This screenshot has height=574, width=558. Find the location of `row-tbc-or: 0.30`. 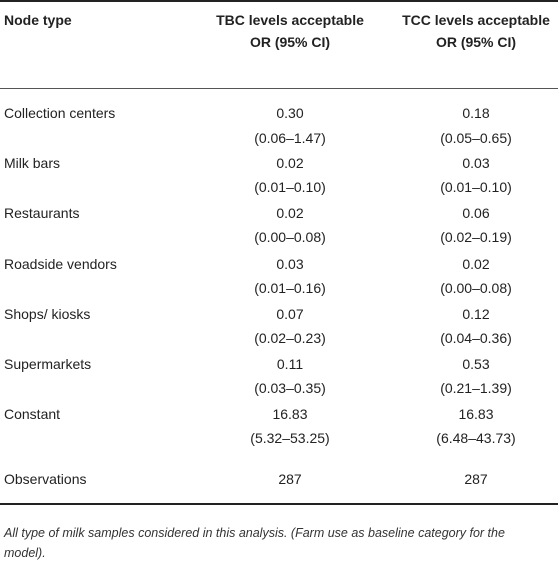

row-tbc-or: 0.30 is located at coordinates (290, 113).